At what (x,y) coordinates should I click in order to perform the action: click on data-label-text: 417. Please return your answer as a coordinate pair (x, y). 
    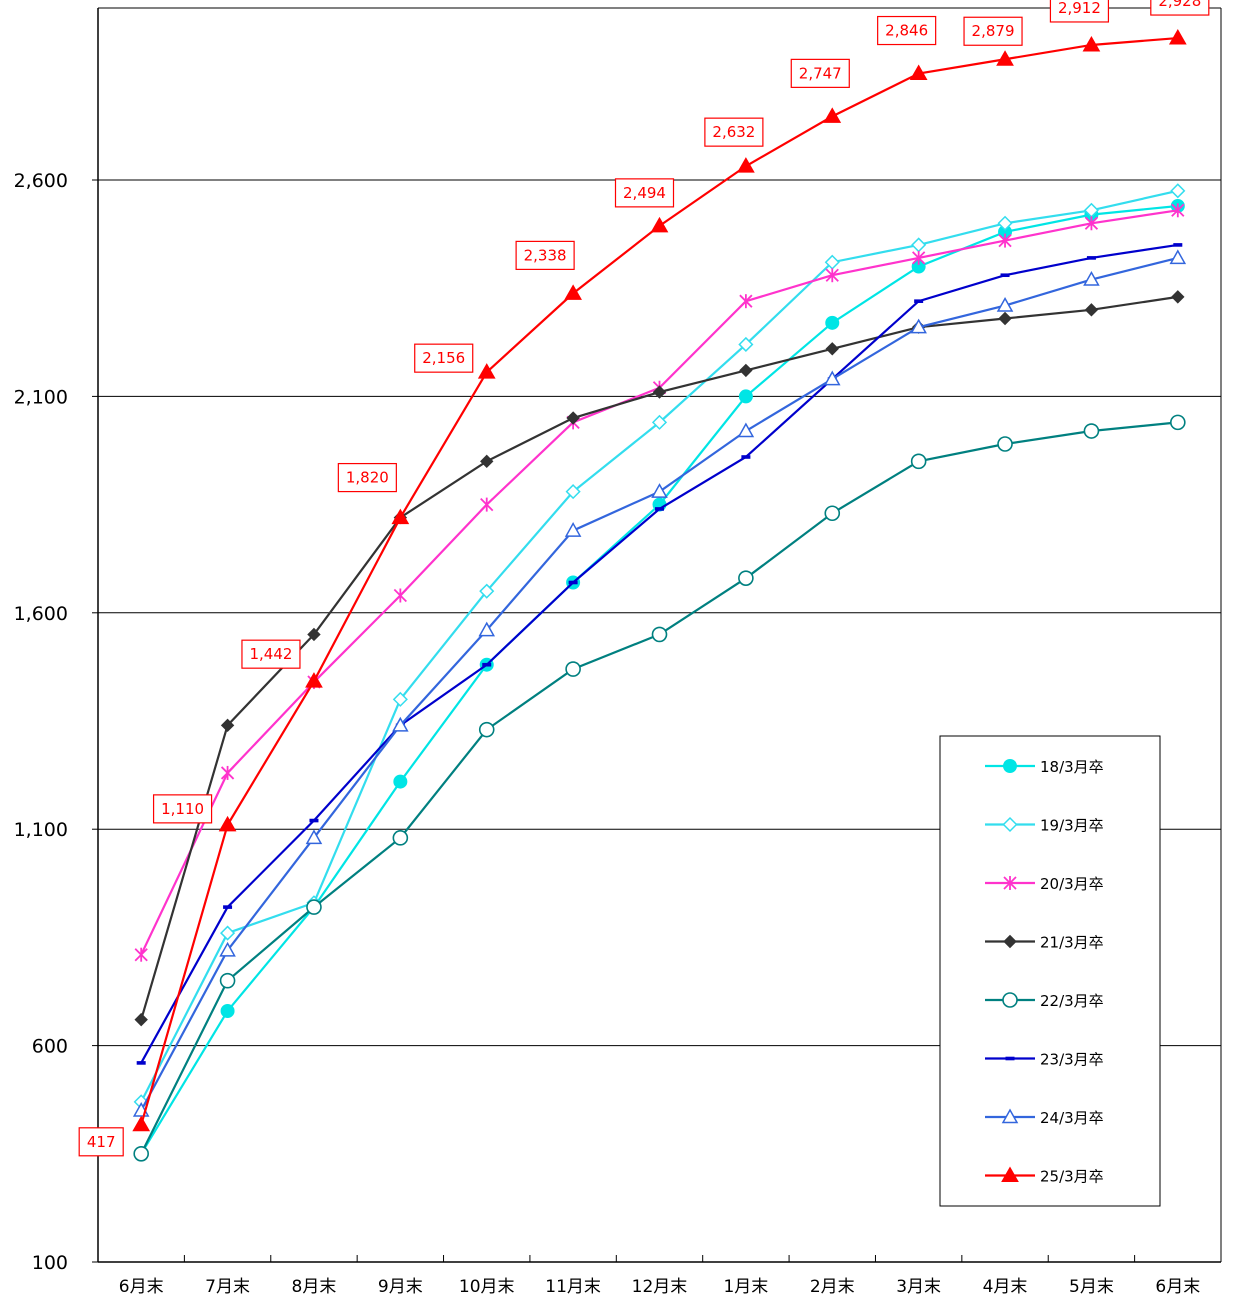
    Looking at the image, I should click on (101, 1142).